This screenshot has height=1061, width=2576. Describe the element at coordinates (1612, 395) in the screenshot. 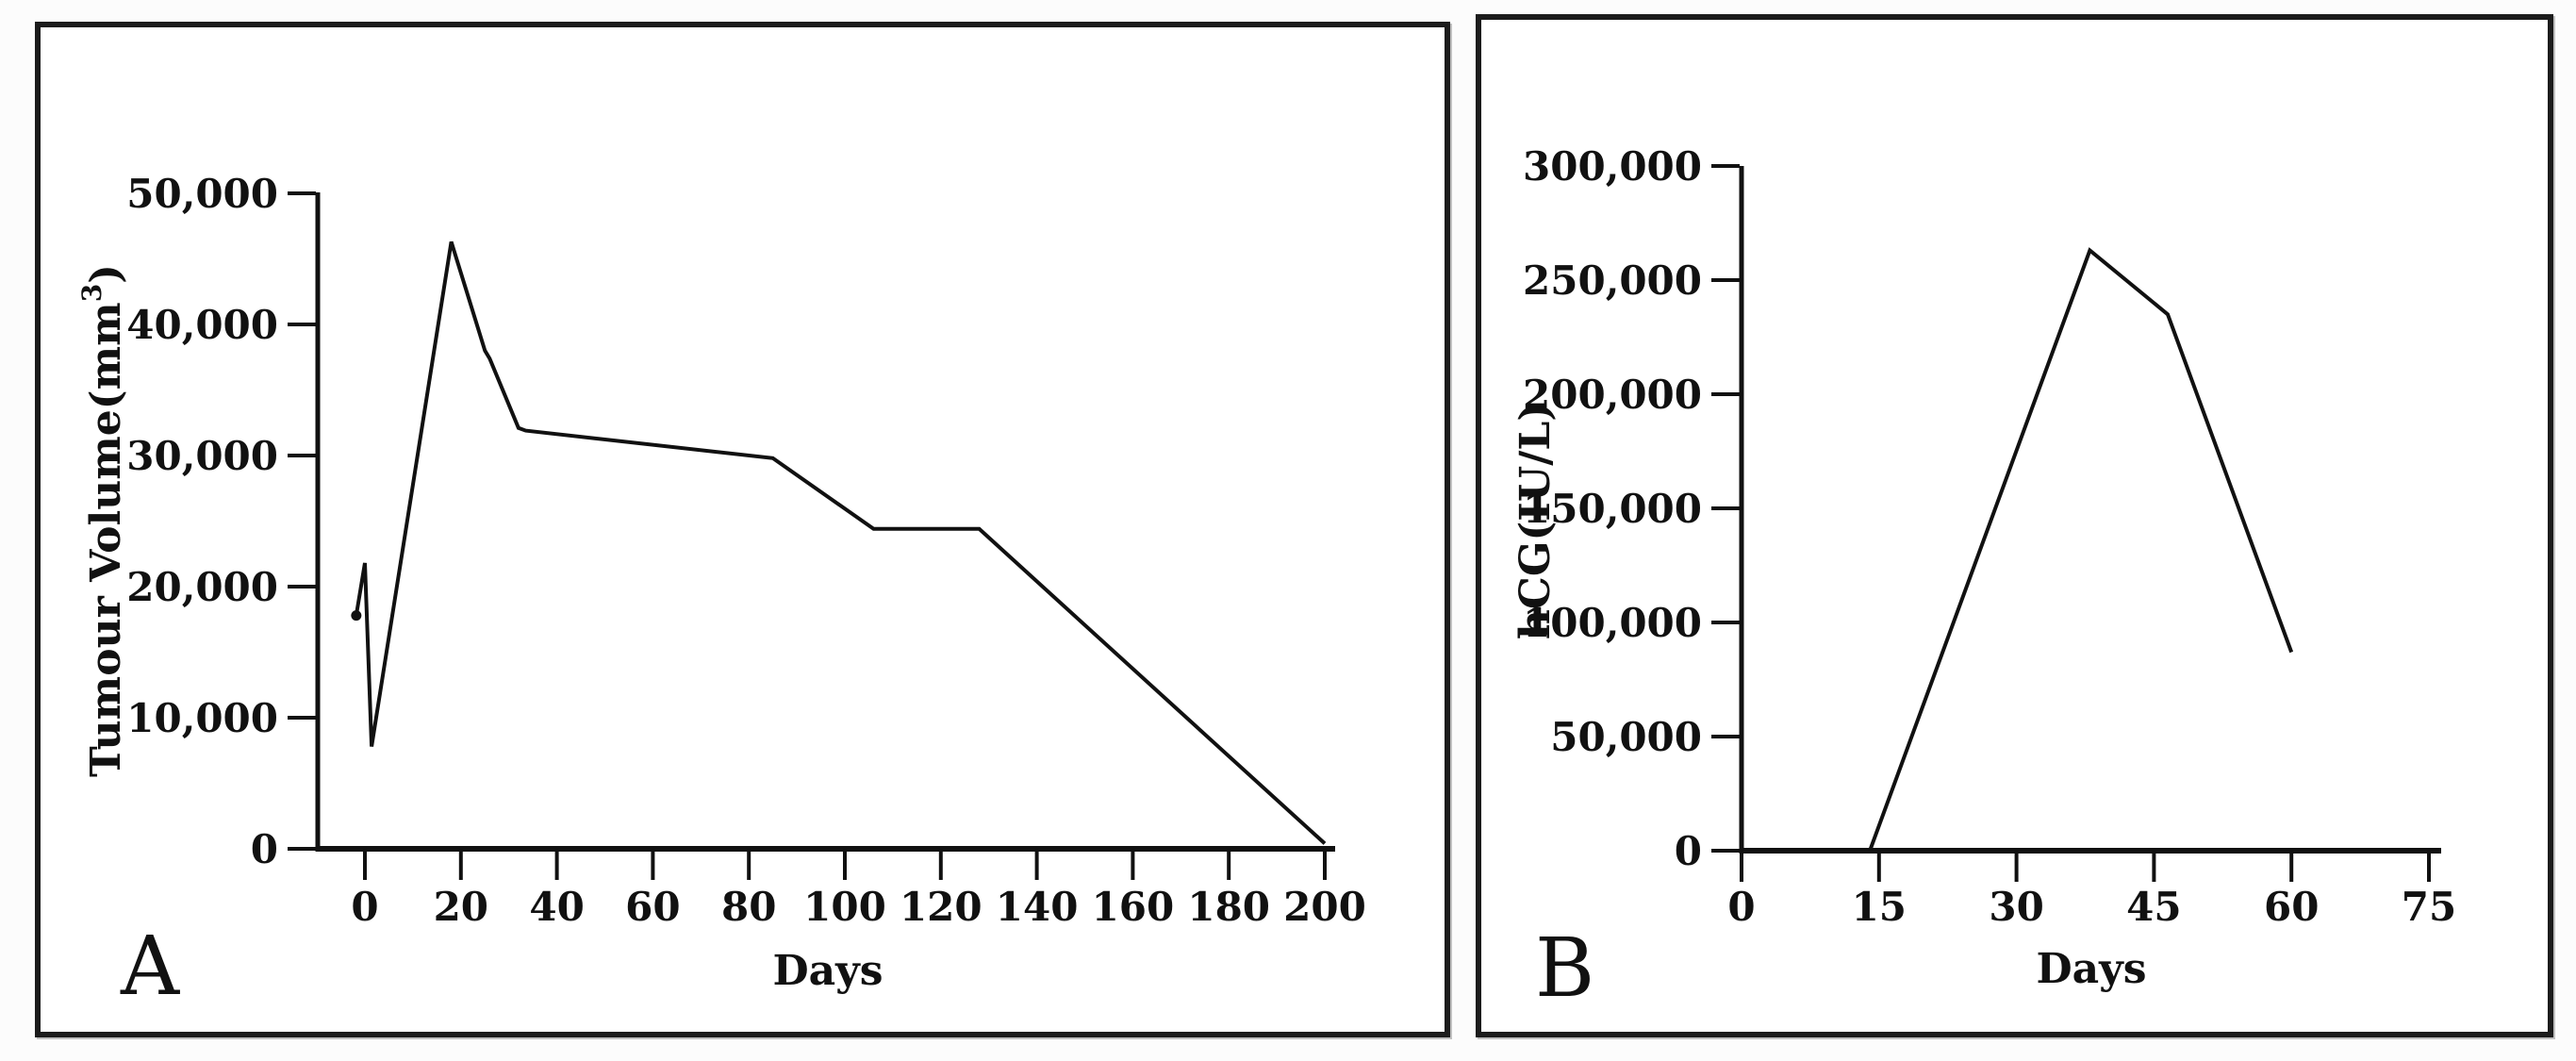

I see `y-tick-label: 200,000` at that location.